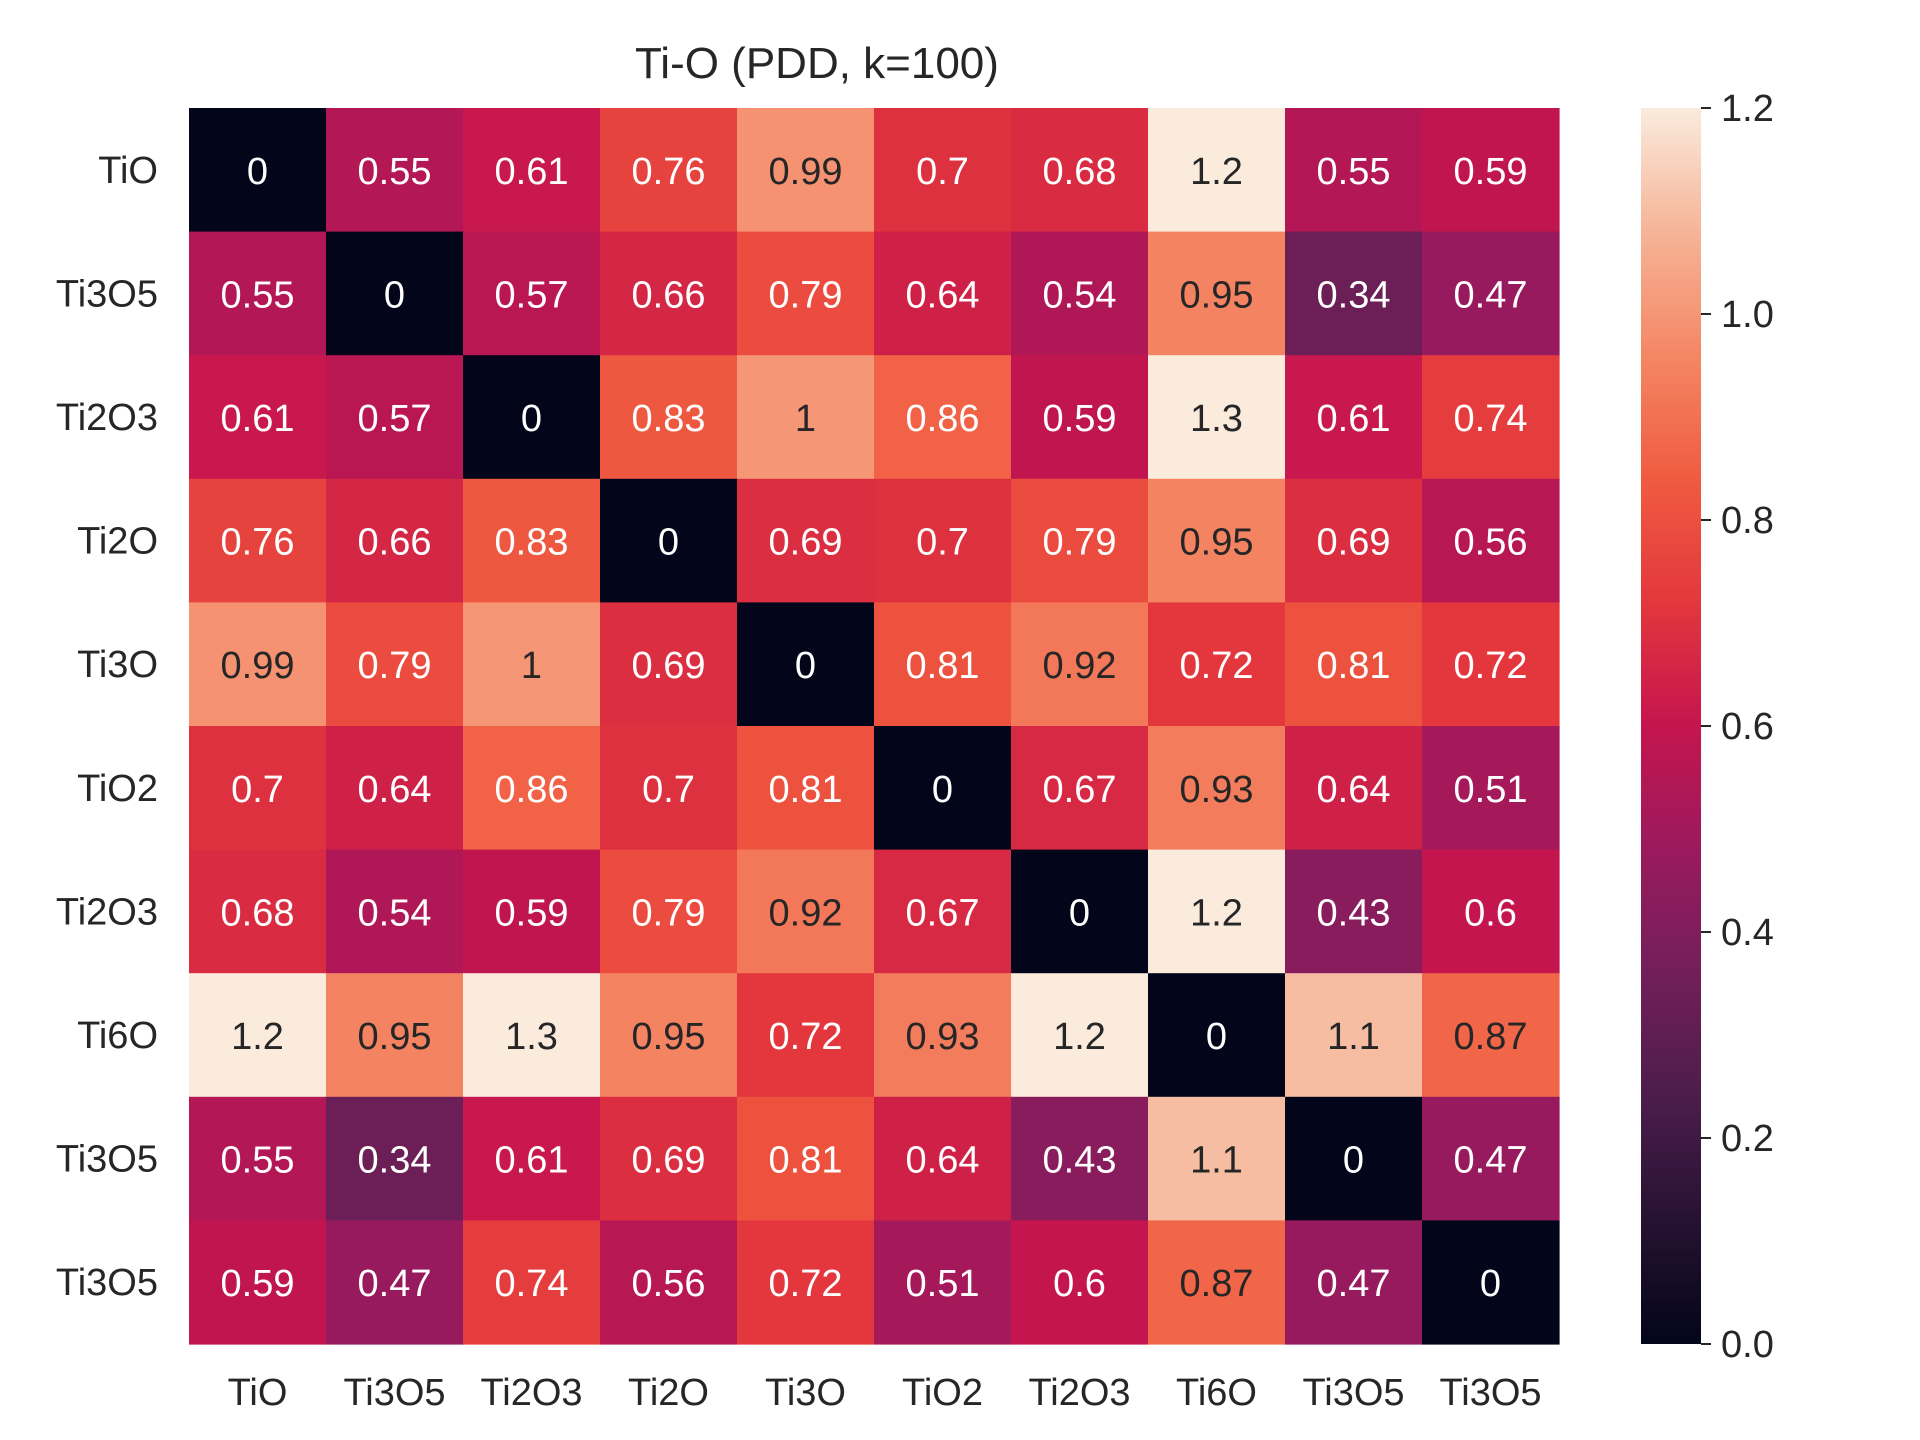 The height and width of the screenshot is (1440, 1920). I want to click on x-tick-label: TiO2, so click(942, 1393).